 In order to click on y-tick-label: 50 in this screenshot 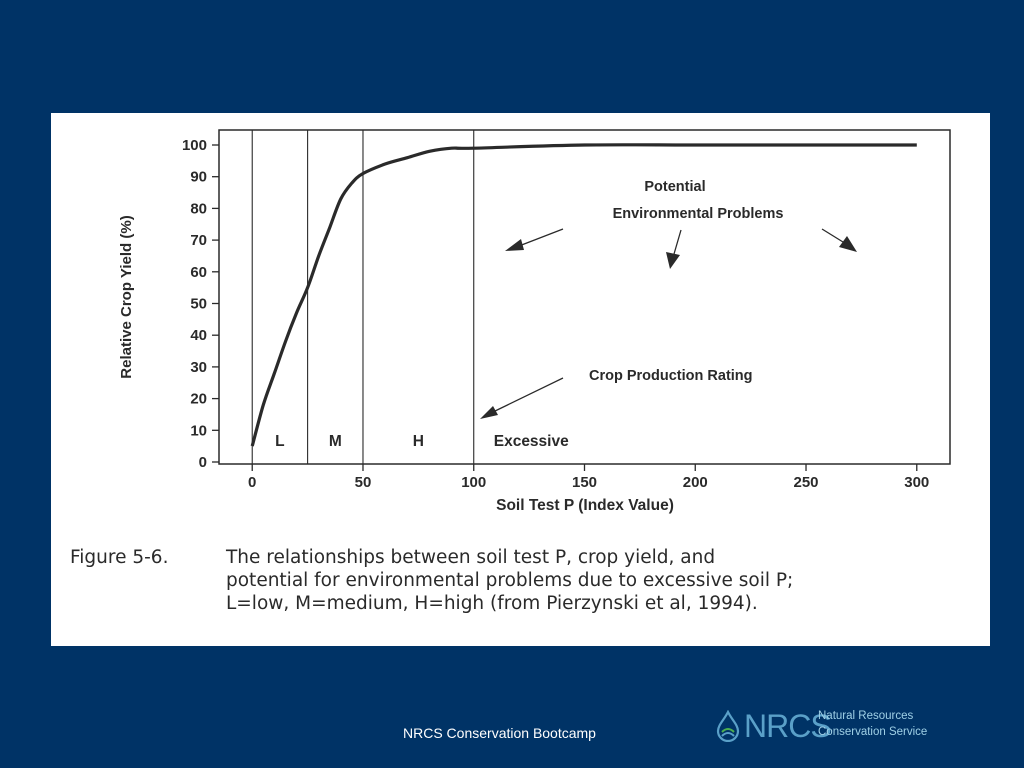, I will do `click(198, 304)`.